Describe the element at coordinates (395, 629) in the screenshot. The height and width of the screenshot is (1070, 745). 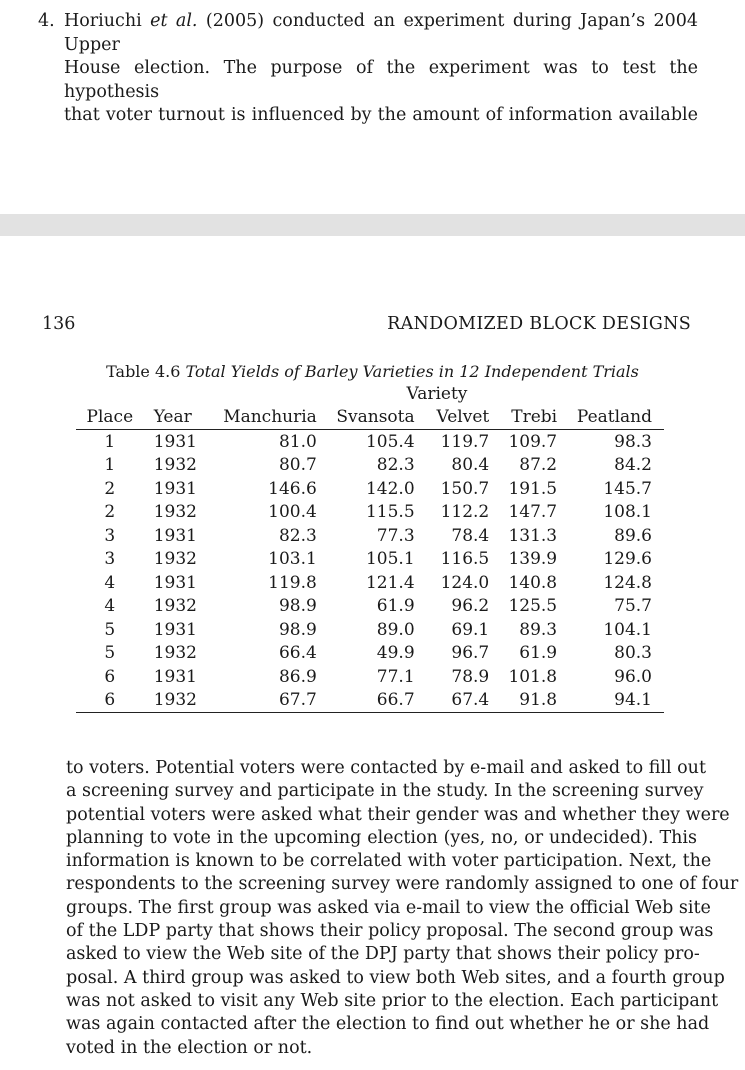
I see `table-cell: 89.0` at that location.